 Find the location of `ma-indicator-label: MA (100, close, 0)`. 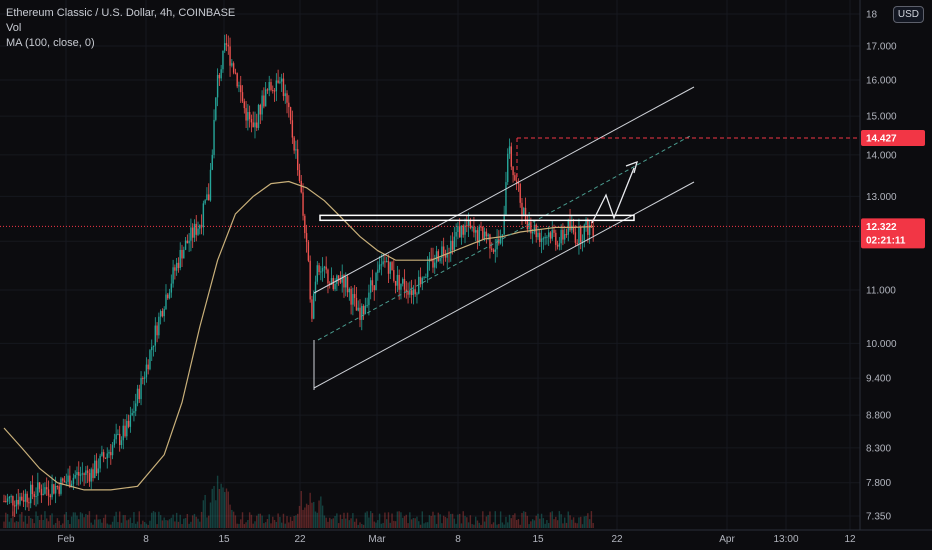

ma-indicator-label: MA (100, close, 0) is located at coordinates (50, 43).